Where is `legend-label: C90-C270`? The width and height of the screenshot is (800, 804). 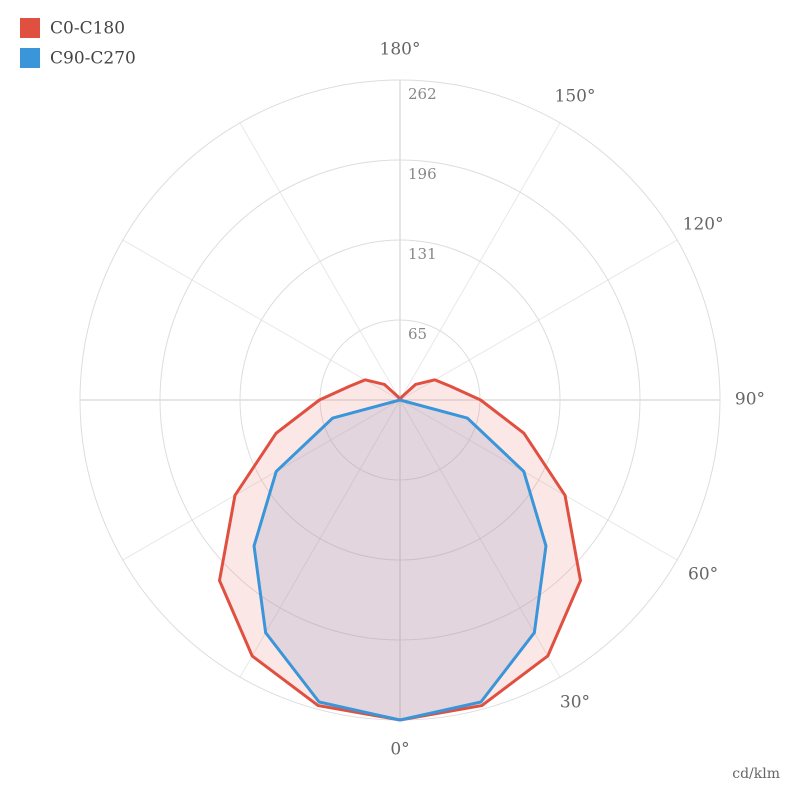
legend-label: C90-C270 is located at coordinates (93, 59).